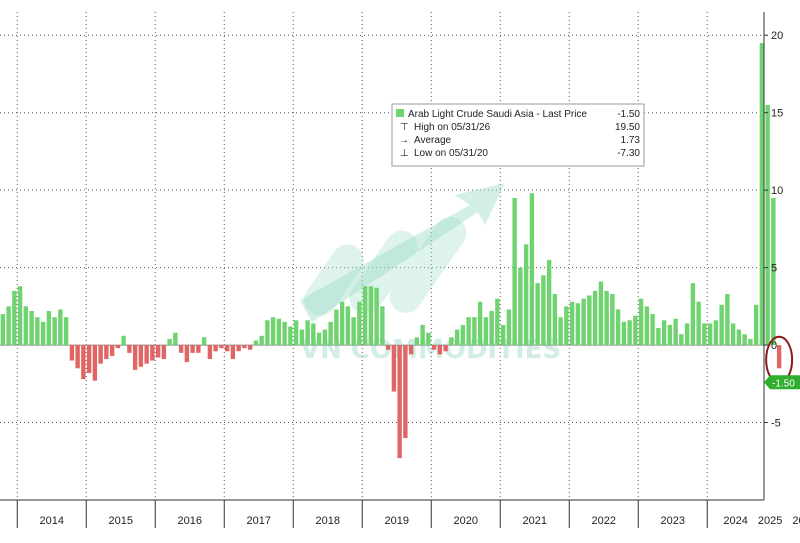 The height and width of the screenshot is (543, 800). I want to click on x-tick-label: 2025, so click(770, 521).